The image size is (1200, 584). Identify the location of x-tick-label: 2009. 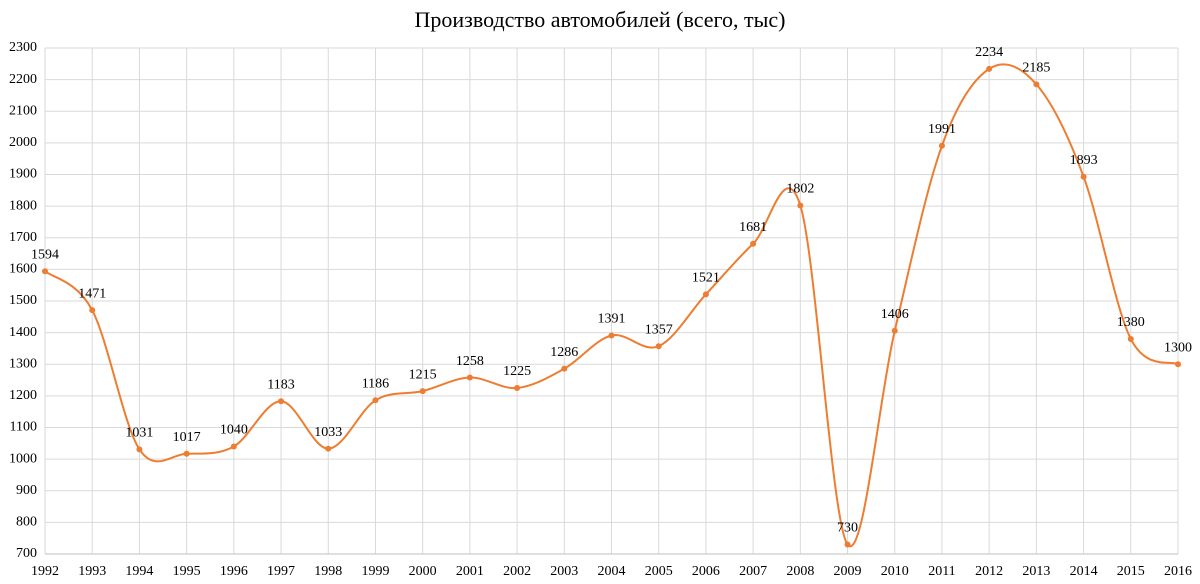
(848, 571).